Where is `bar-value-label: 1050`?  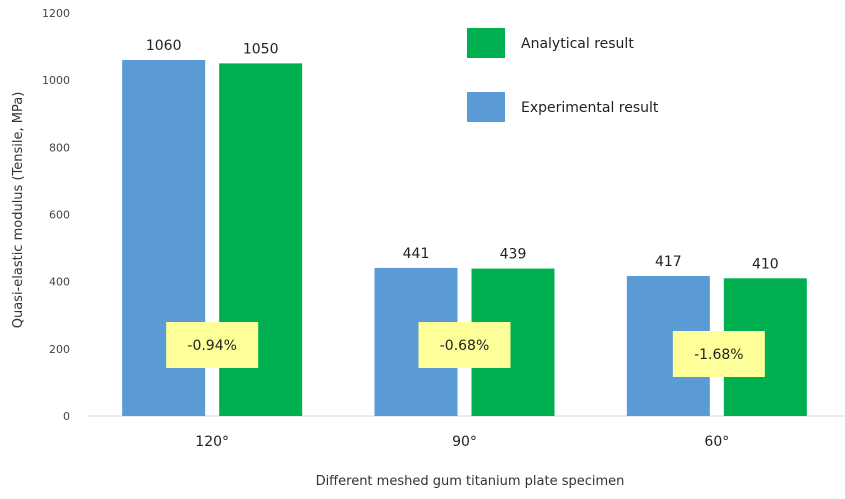
bar-value-label: 1050 is located at coordinates (261, 49).